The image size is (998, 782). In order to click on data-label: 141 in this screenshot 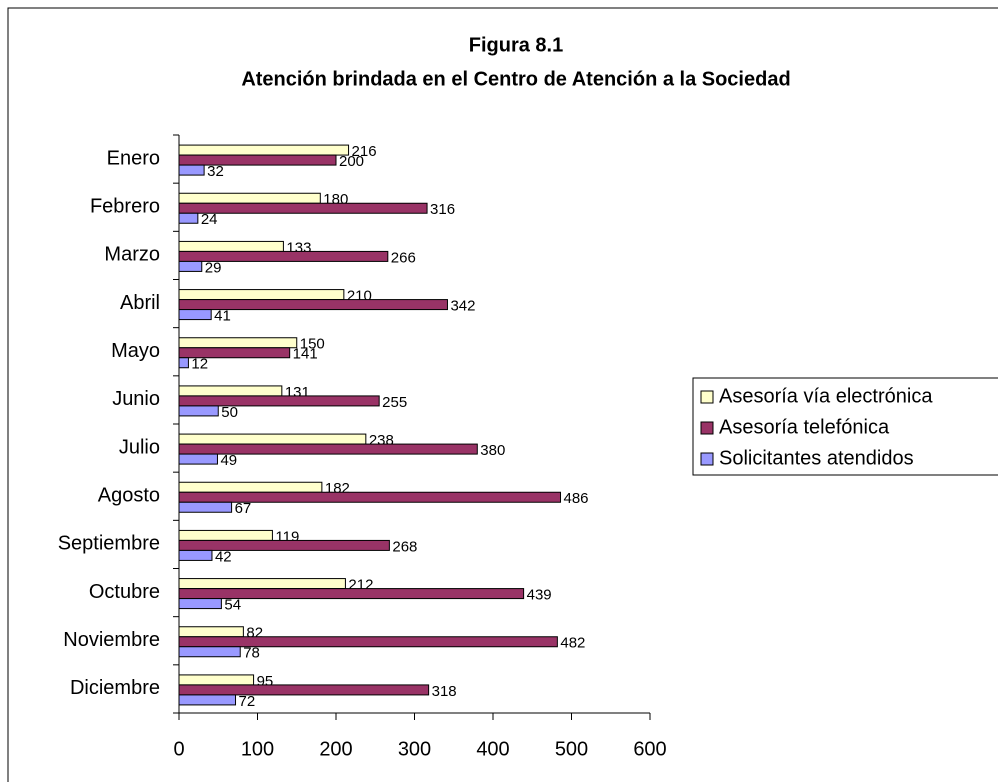, I will do `click(305, 354)`.